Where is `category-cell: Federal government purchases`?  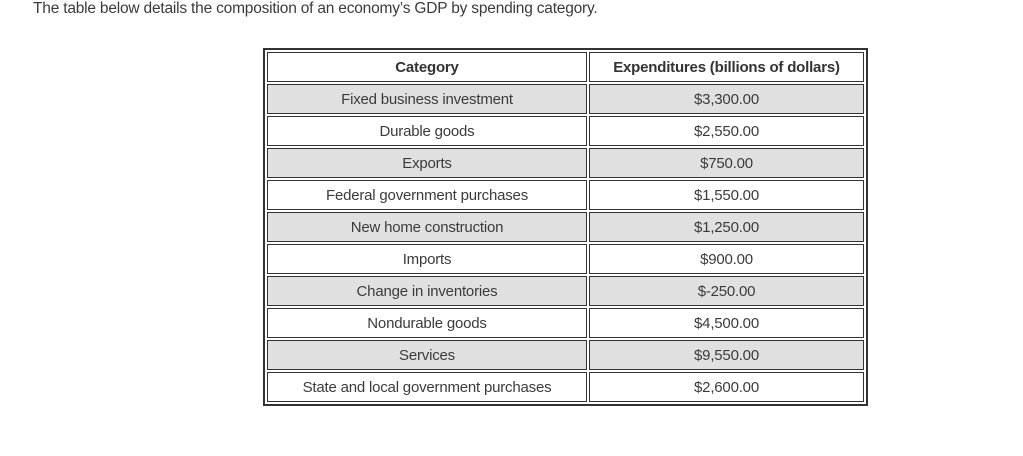 category-cell: Federal government purchases is located at coordinates (427, 195).